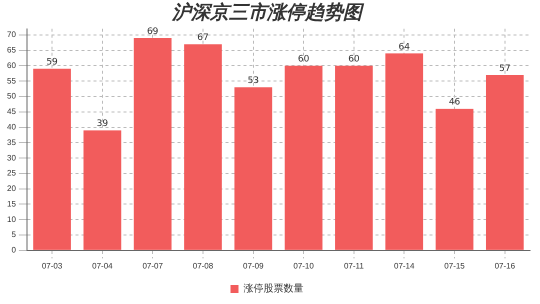 The width and height of the screenshot is (540, 304). What do you see at coordinates (11, 65) in the screenshot?
I see `y-tick-label: 60` at bounding box center [11, 65].